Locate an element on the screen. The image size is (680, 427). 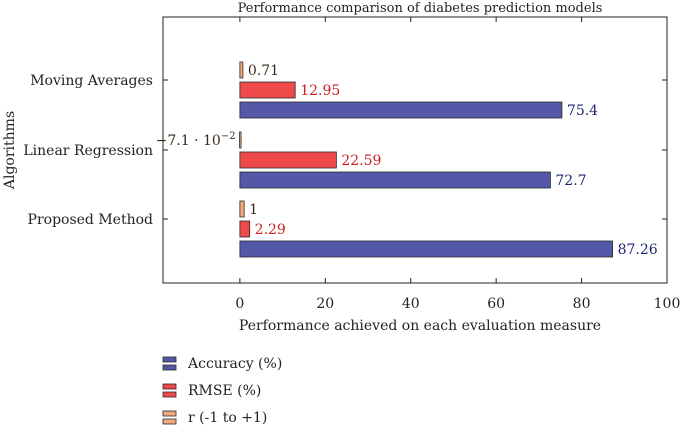
data-label: 72.7 is located at coordinates (570, 181).